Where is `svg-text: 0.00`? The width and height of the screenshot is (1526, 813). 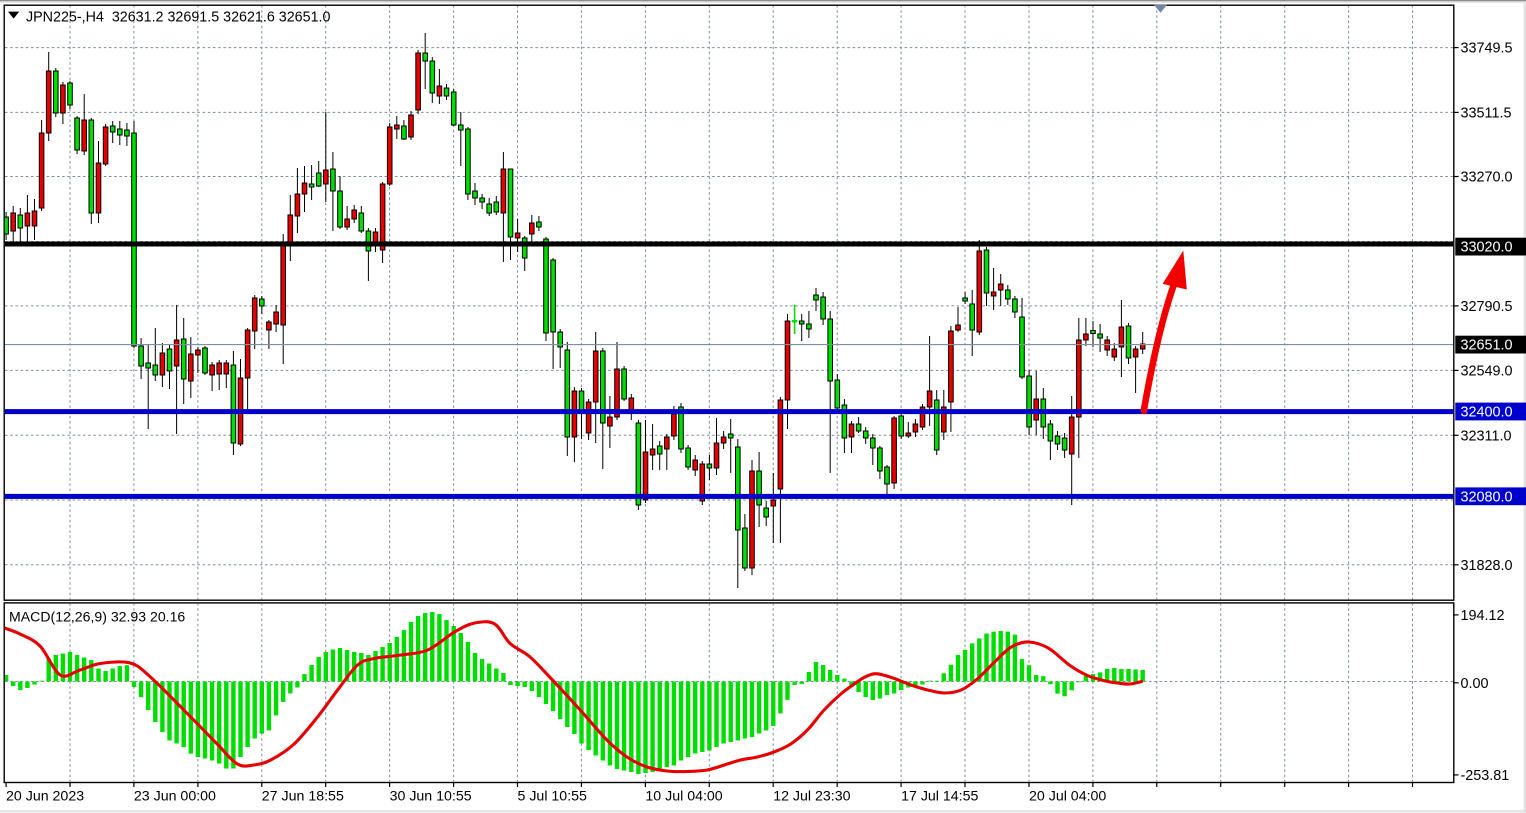 svg-text: 0.00 is located at coordinates (1475, 684).